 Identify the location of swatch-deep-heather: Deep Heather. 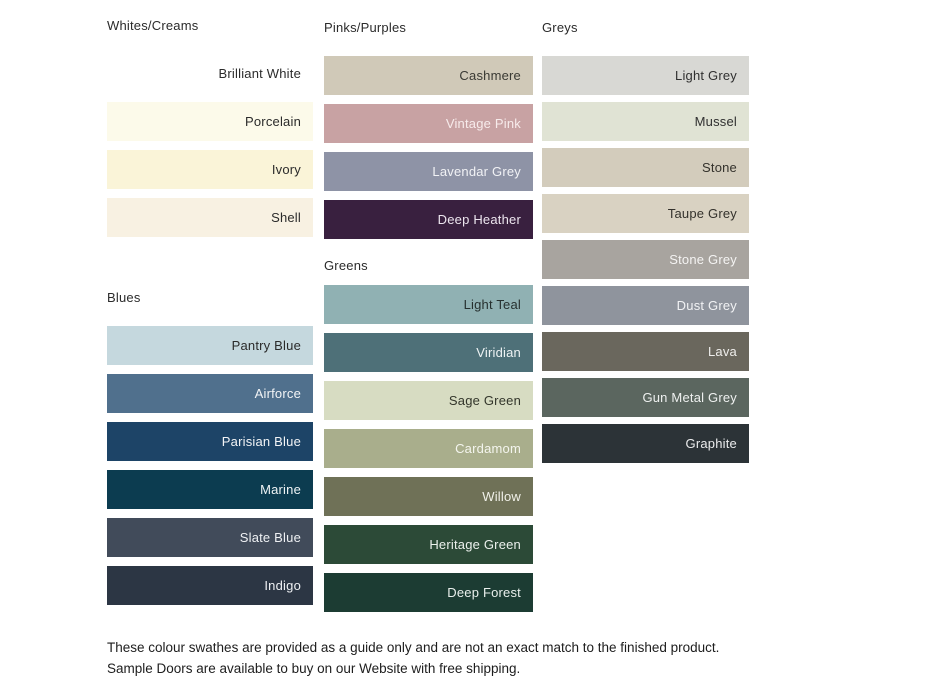
(428, 219).